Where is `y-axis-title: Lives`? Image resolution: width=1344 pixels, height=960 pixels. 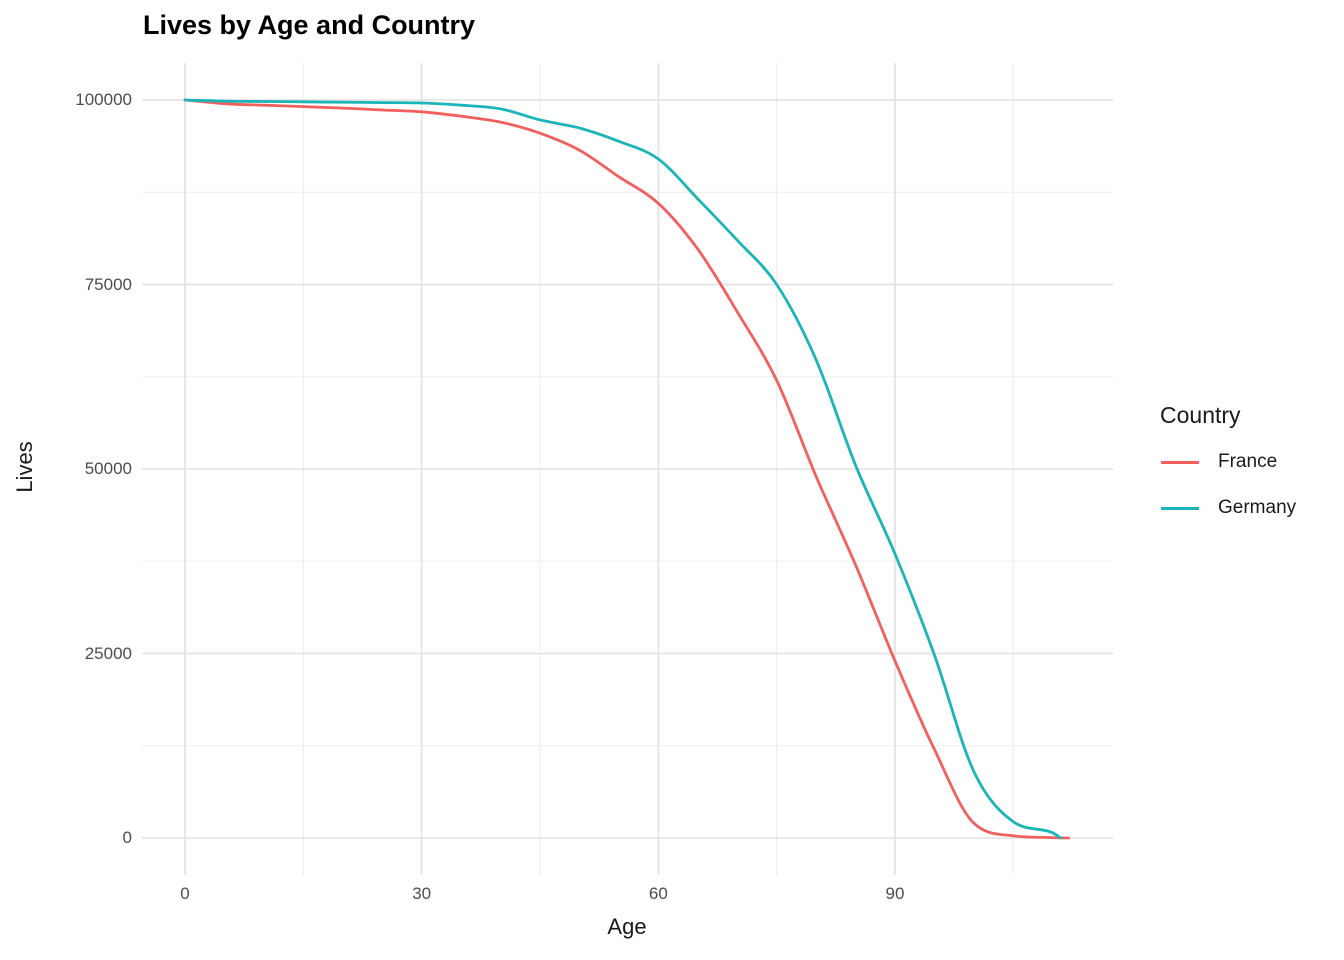 y-axis-title: Lives is located at coordinates (24, 467).